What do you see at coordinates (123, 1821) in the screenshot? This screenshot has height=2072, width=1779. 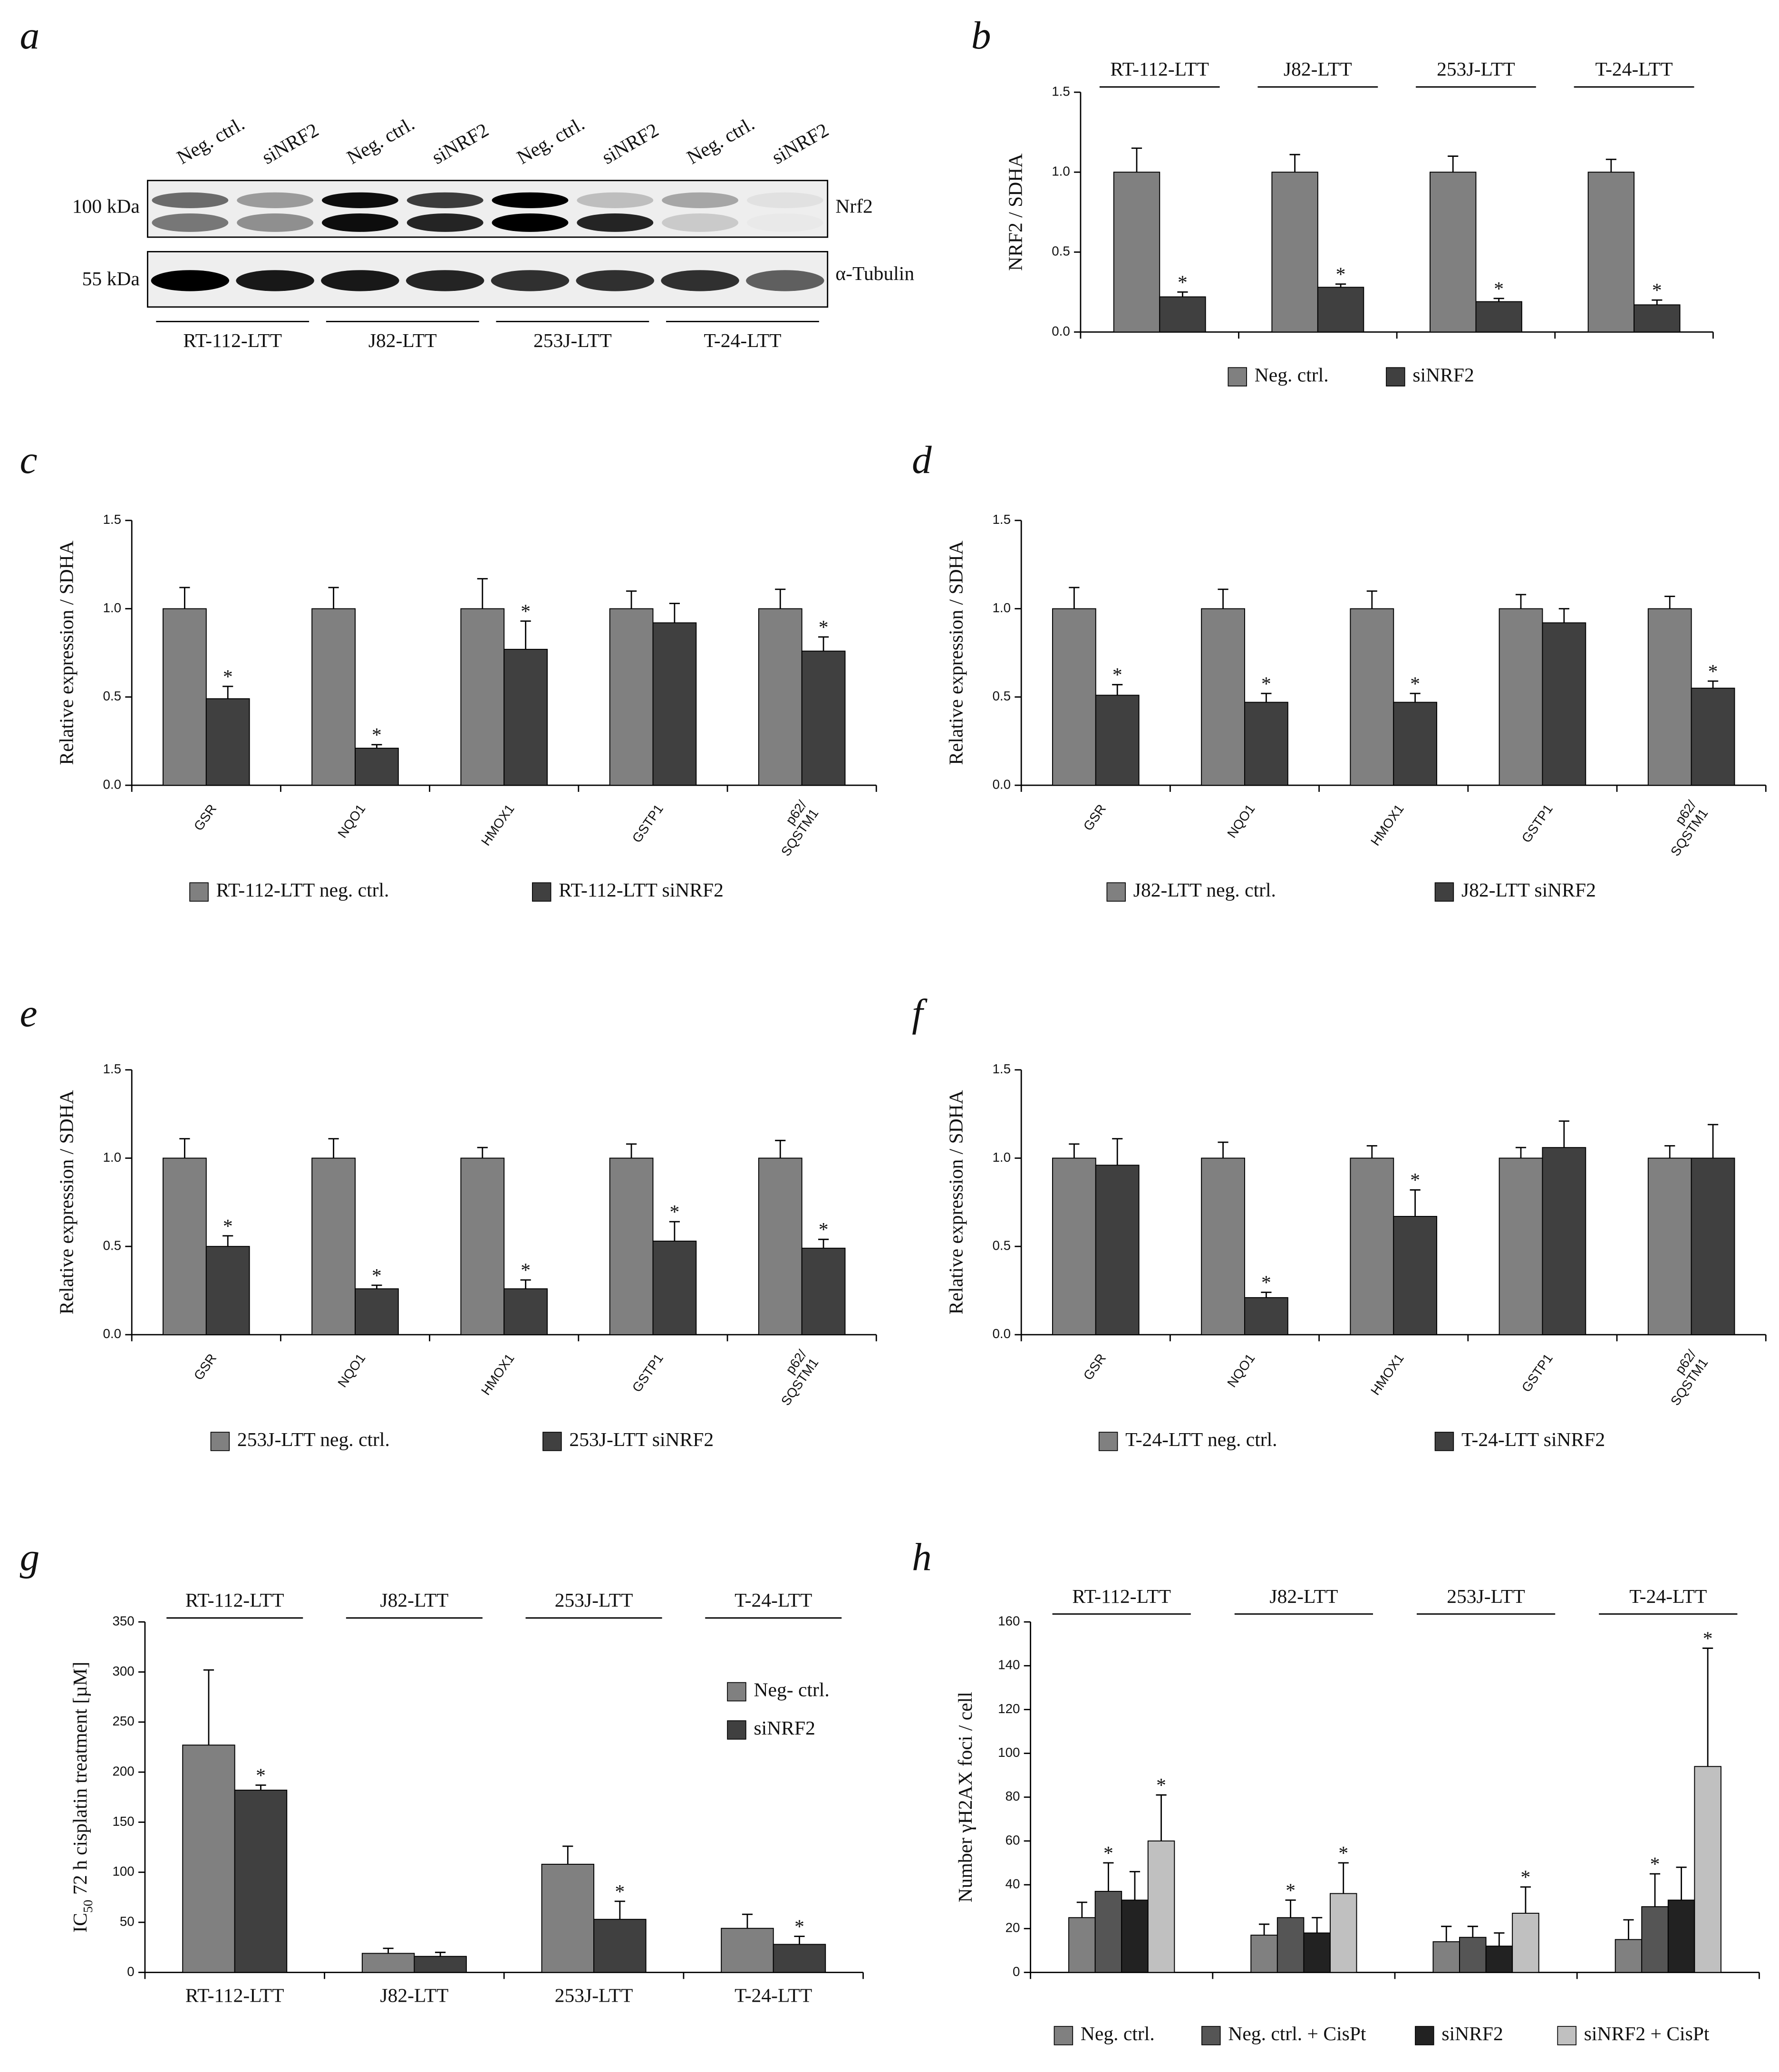 I see `y-tick-label: 150` at bounding box center [123, 1821].